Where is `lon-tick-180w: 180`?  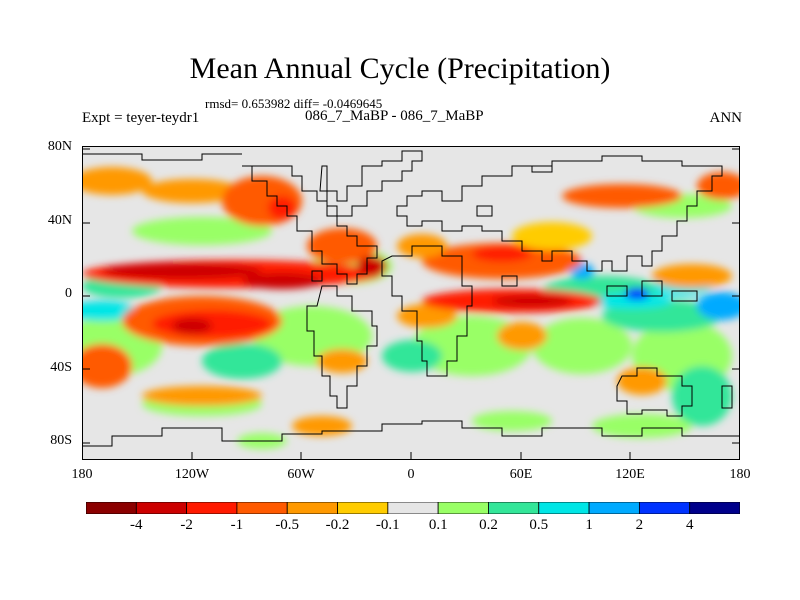 lon-tick-180w: 180 is located at coordinates (82, 474).